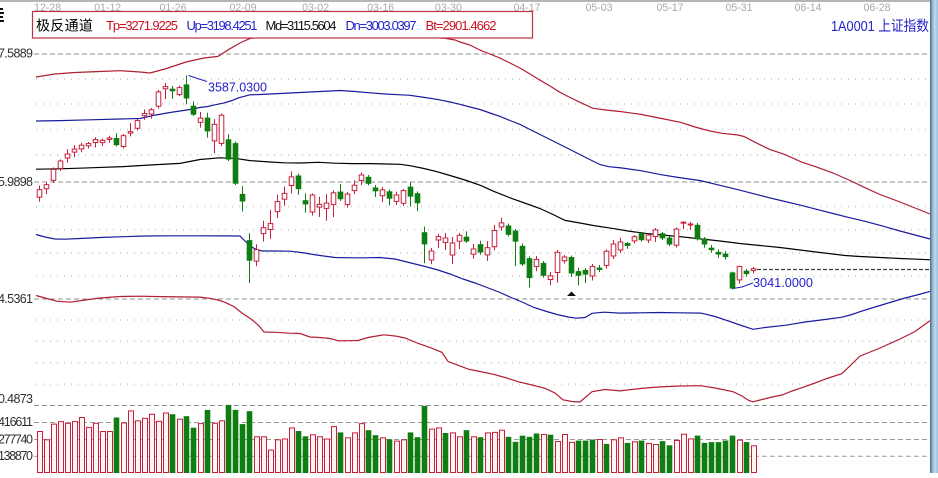  Describe the element at coordinates (783, 283) in the screenshot. I see `svg-text: 3041.0000` at that location.